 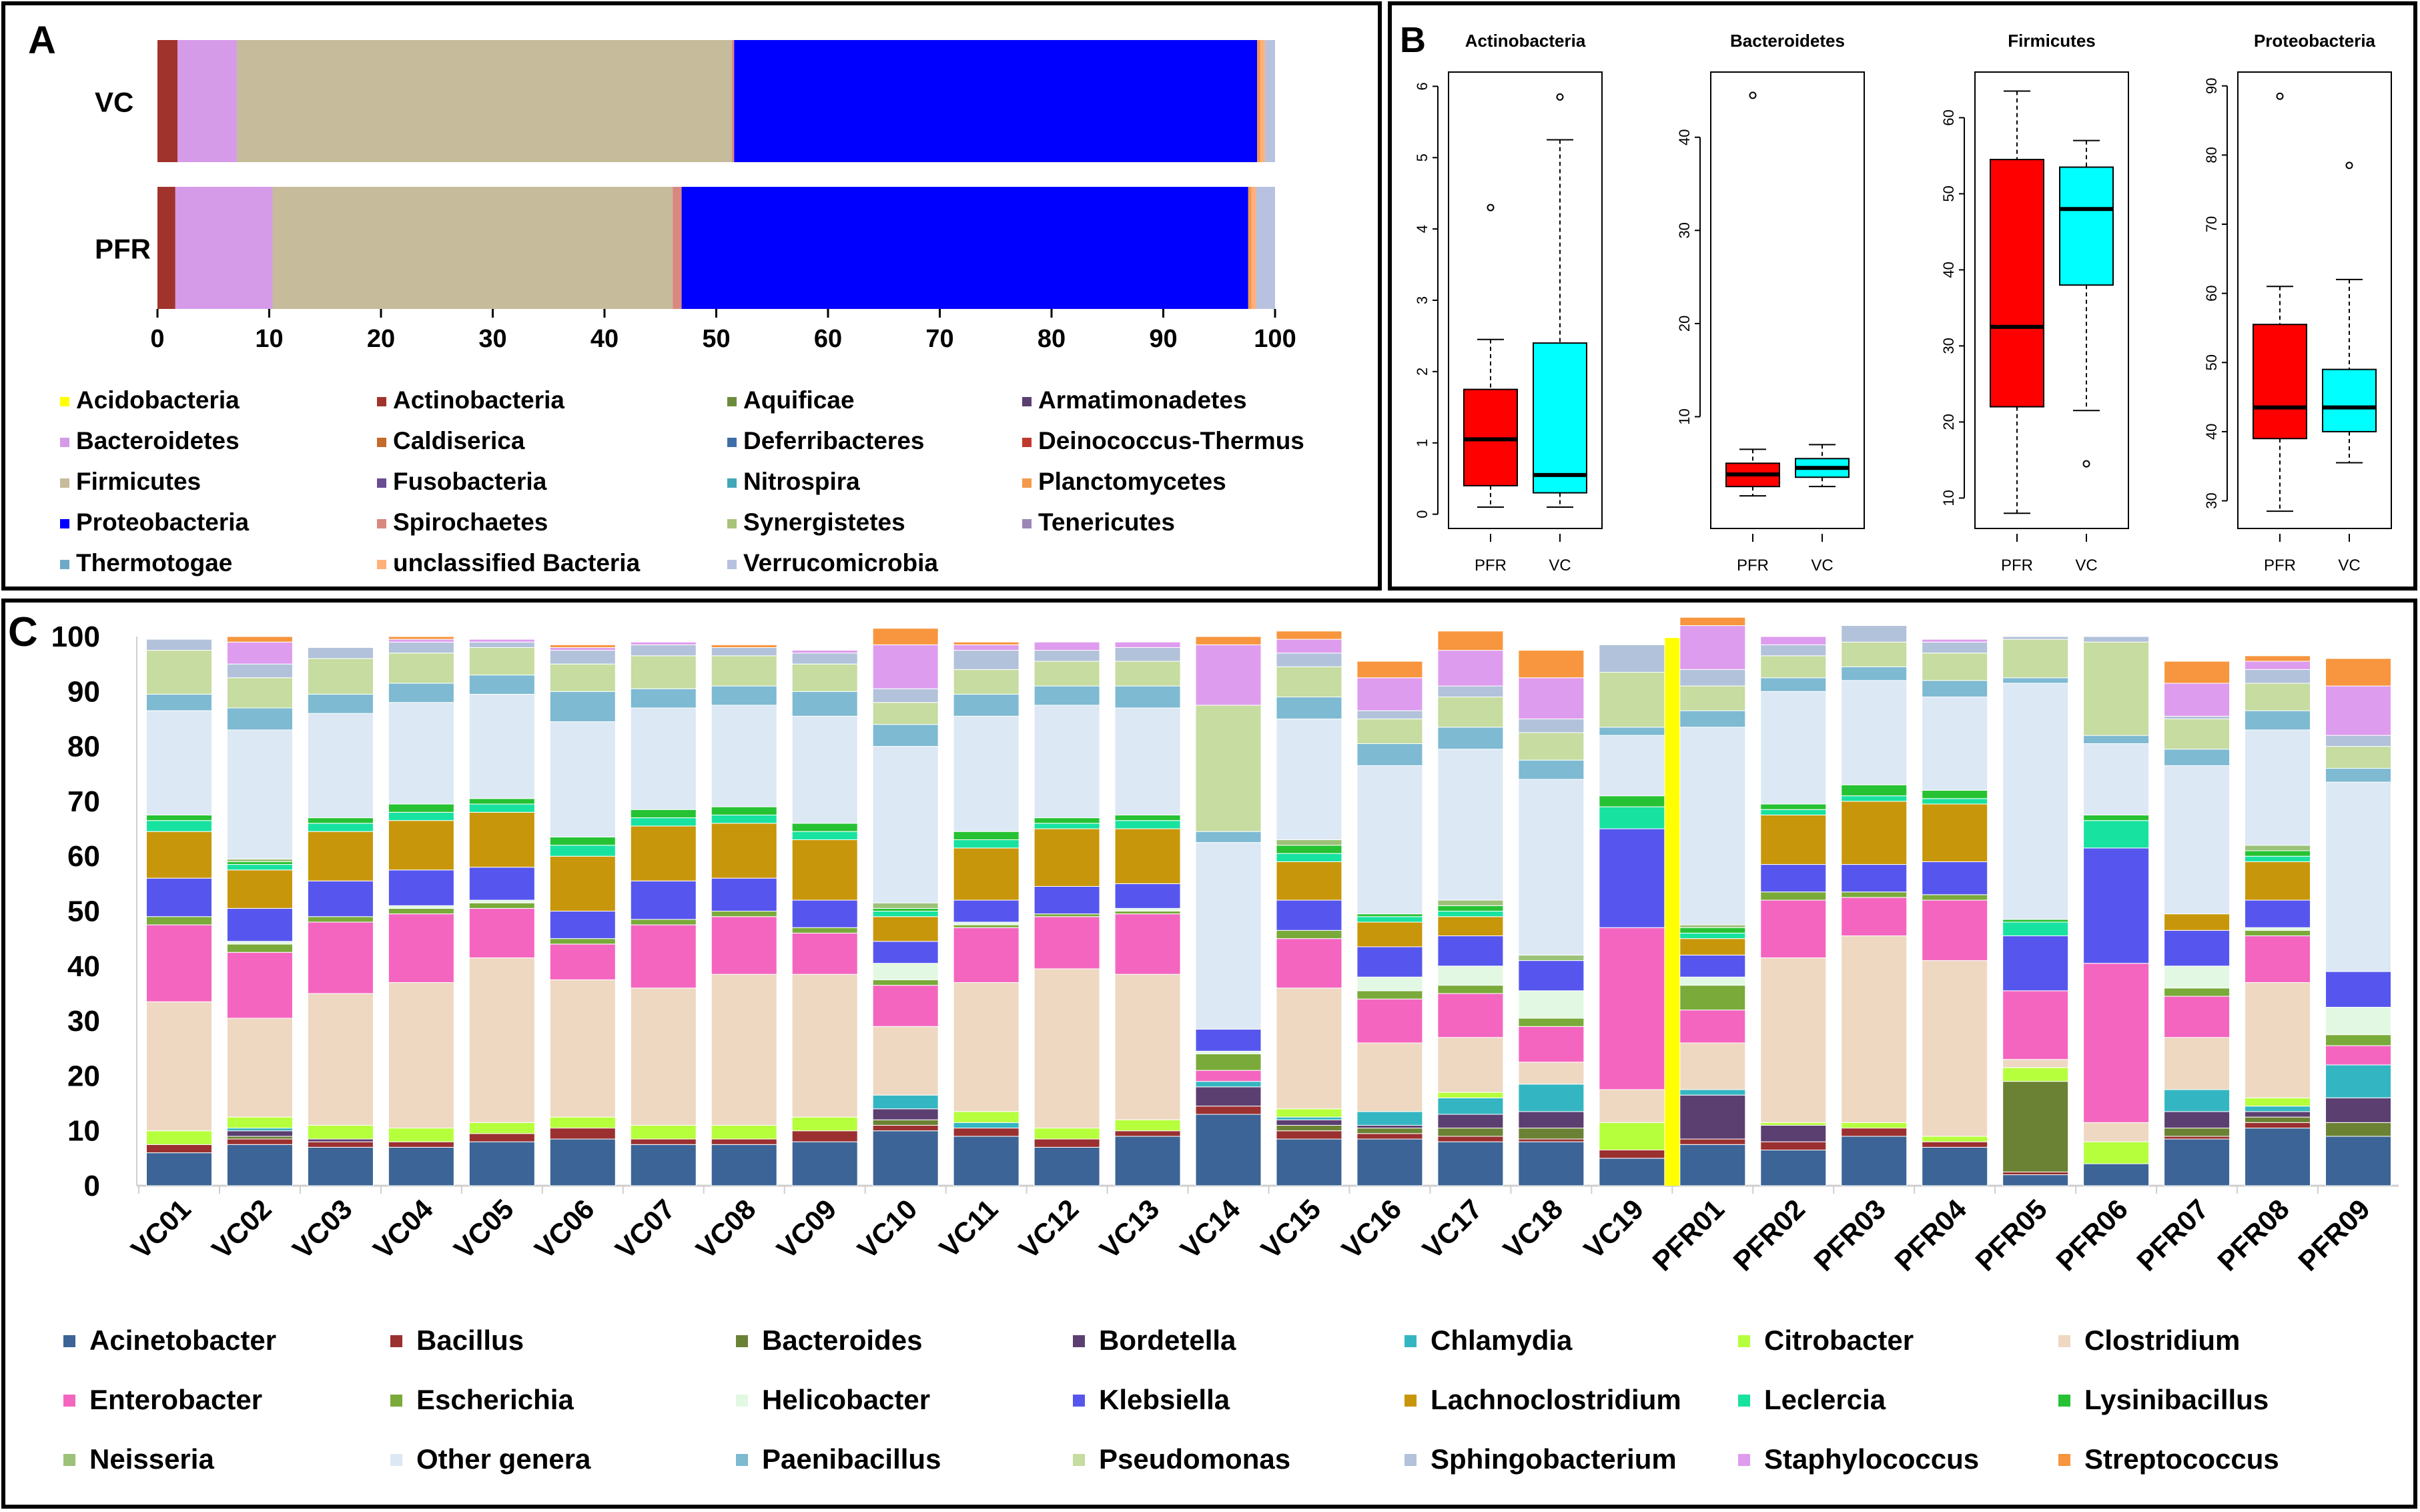 What do you see at coordinates (2358, 1129) in the screenshot?
I see `bar-pfr09-bacteroides` at bounding box center [2358, 1129].